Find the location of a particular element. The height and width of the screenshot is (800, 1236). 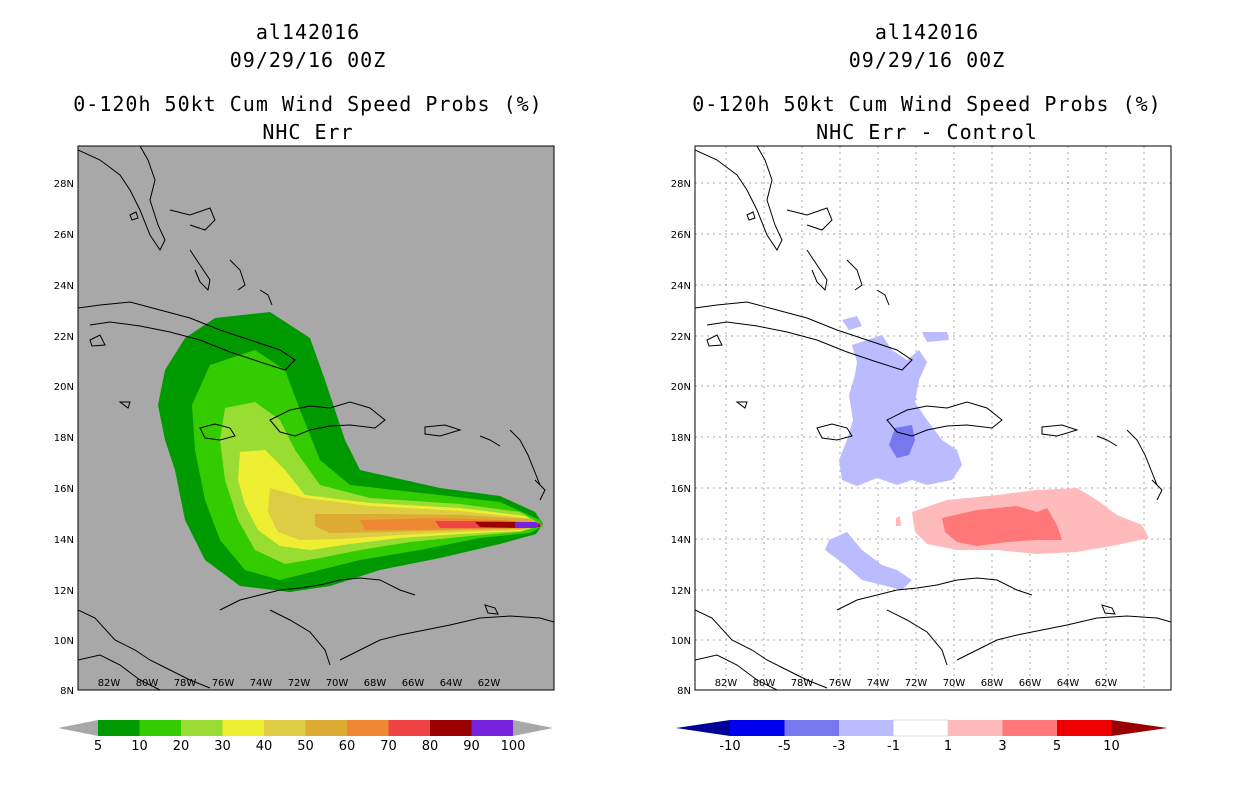

lat-label: 20N is located at coordinates (681, 387).